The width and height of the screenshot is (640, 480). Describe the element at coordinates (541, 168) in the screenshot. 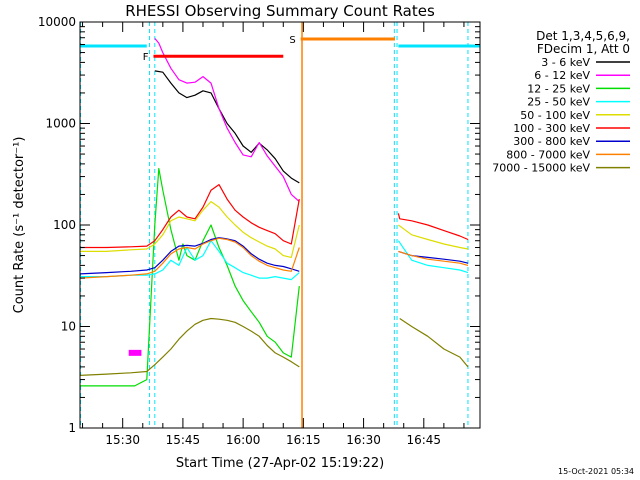

I see `legend-label-8: 7000 - 15000 keV` at that location.